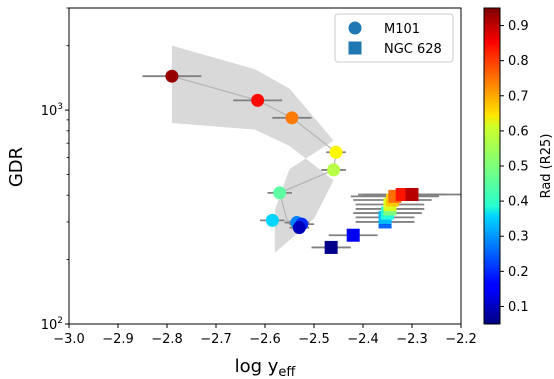  Describe the element at coordinates (265, 339) in the screenshot. I see `x-tick-label: −2.6` at that location.